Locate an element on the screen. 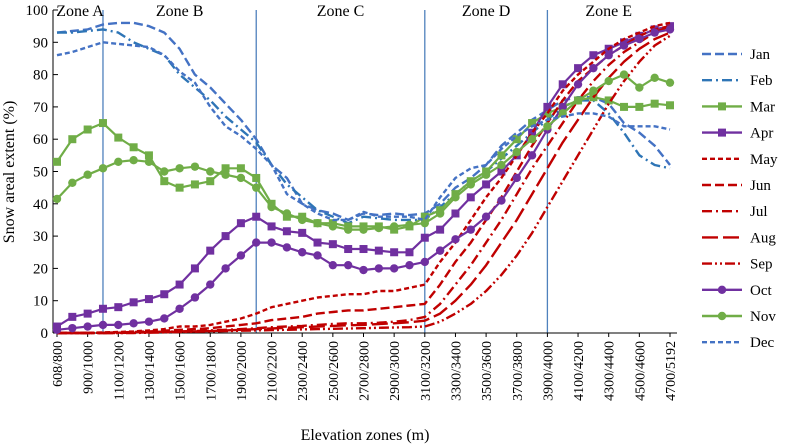  legend-label: Oct is located at coordinates (761, 291).